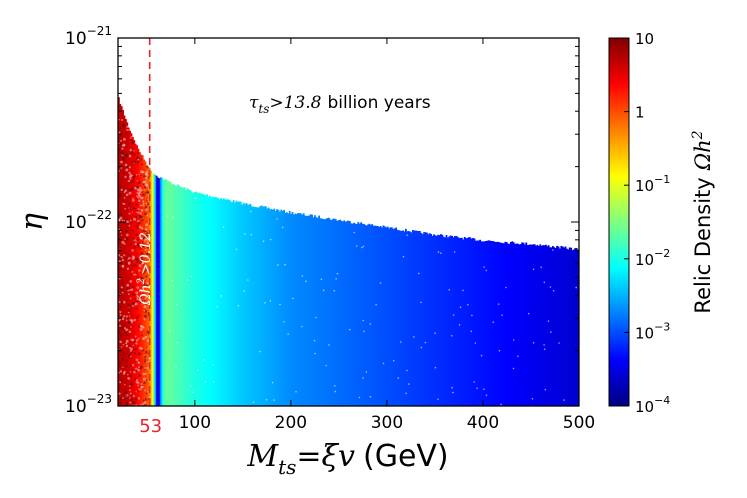 This screenshot has width=747, height=498. I want to click on y-tick-label: 10−21, so click(88, 36).